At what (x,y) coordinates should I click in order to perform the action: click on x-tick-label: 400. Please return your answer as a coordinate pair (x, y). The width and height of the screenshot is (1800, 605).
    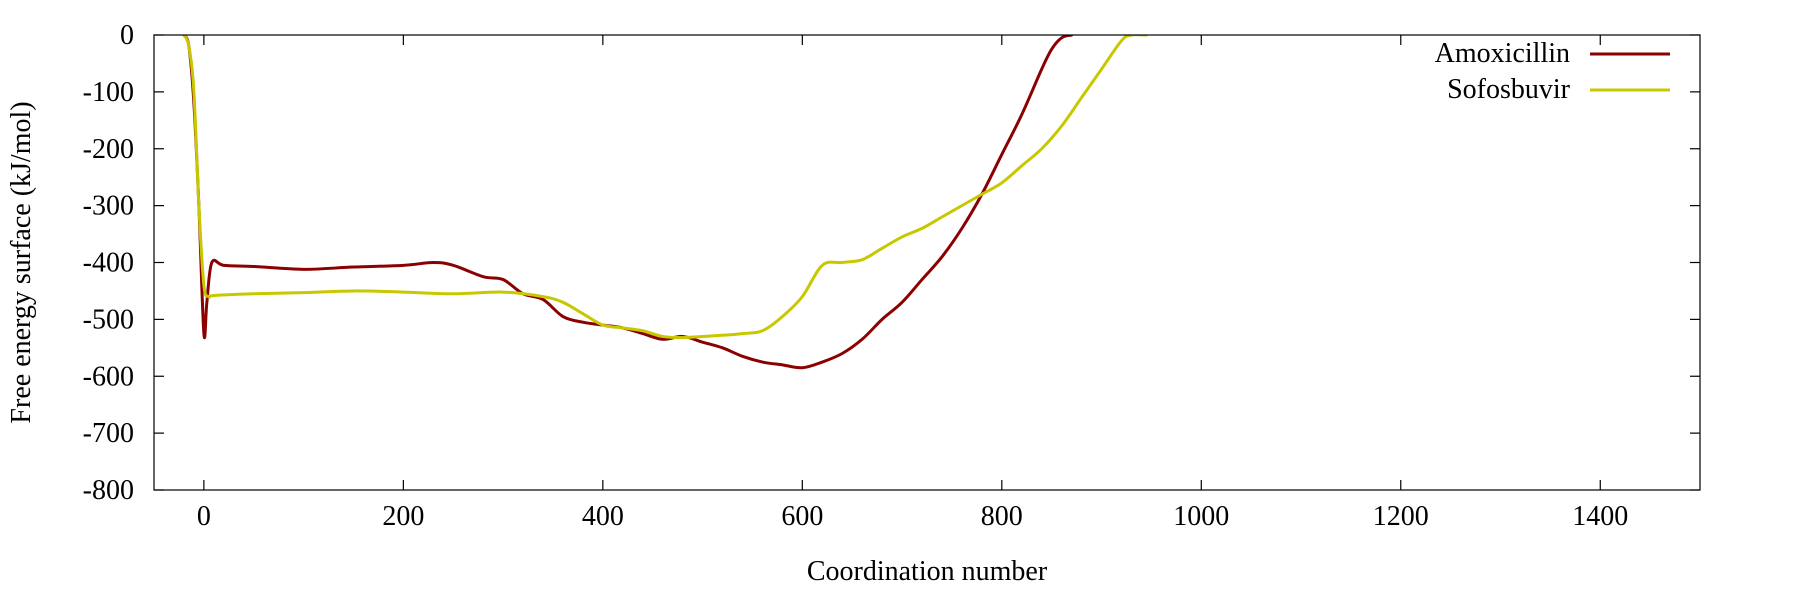
    Looking at the image, I should click on (603, 516).